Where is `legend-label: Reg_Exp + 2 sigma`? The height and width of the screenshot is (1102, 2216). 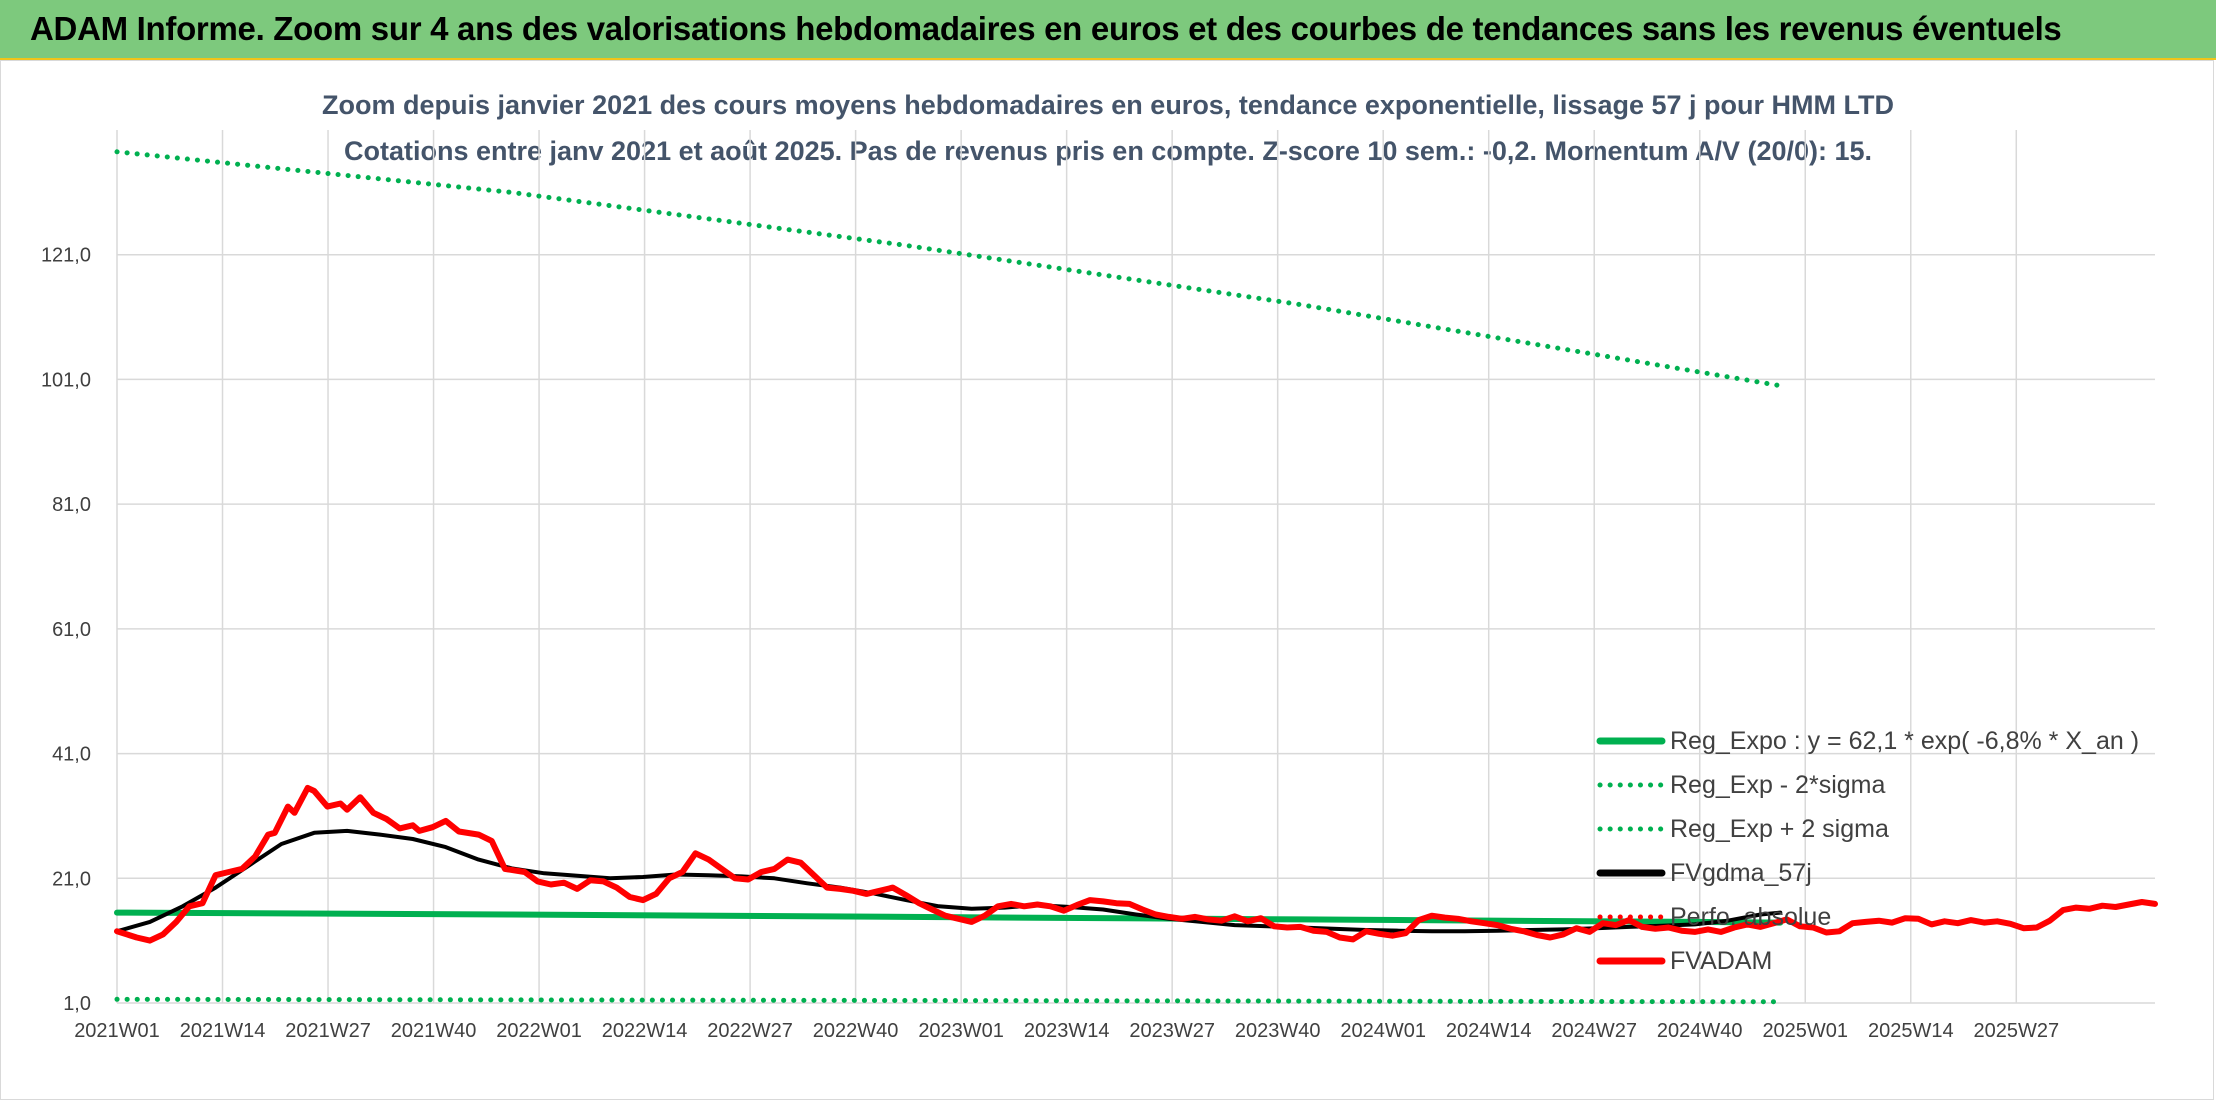
legend-label: Reg_Exp + 2 sigma is located at coordinates (1779, 829).